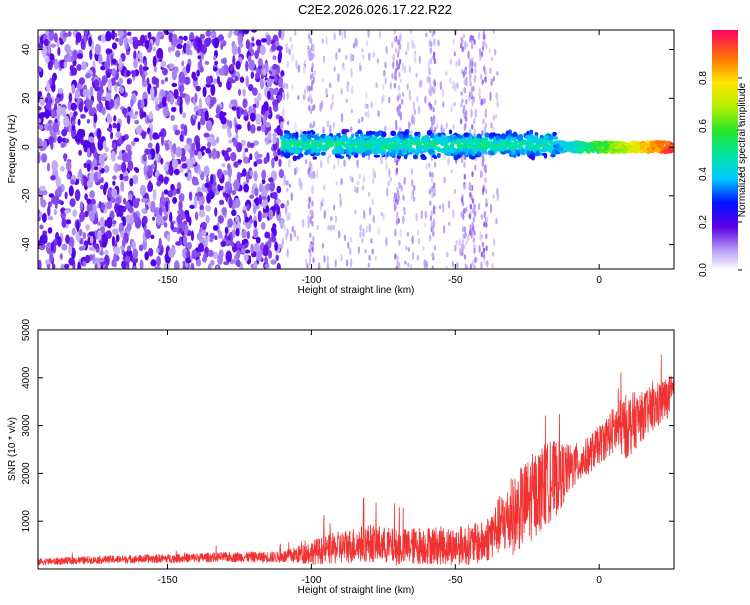 This screenshot has height=605, width=750. Describe the element at coordinates (304, 69) in the screenshot. I see `spectrogram-cell-2005` at that location.